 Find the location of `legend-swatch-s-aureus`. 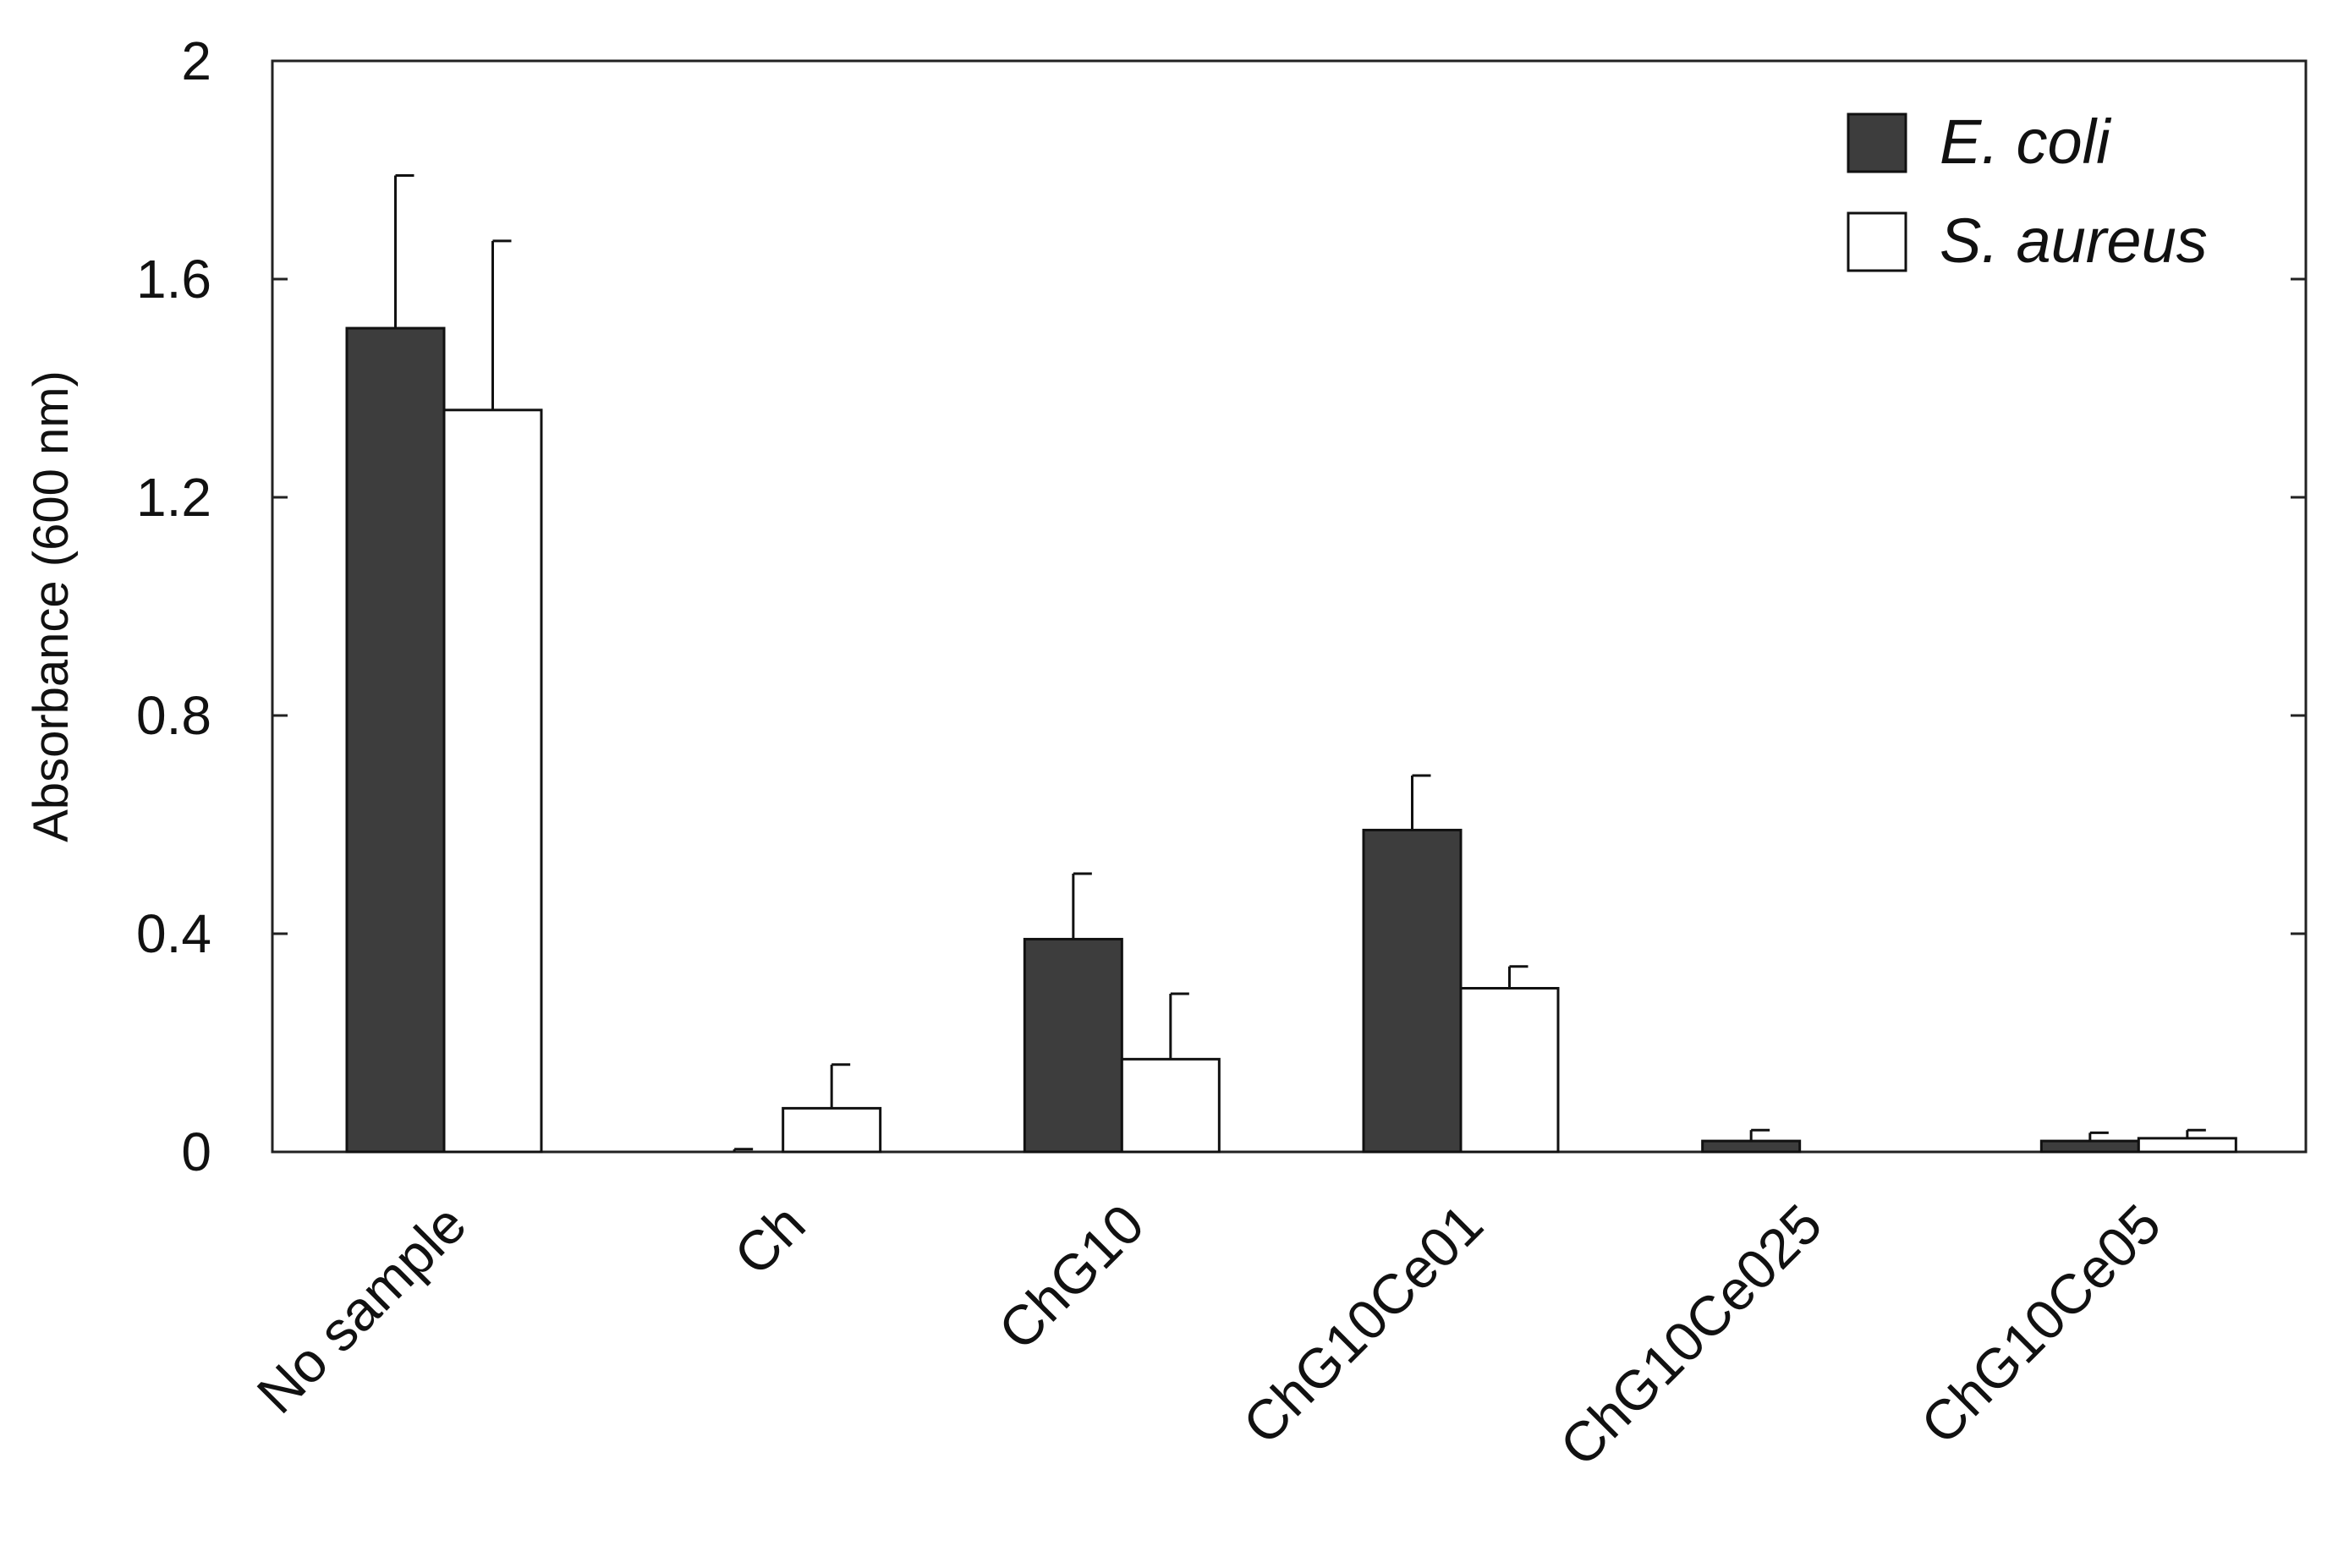

legend-swatch-s-aureus is located at coordinates (1877, 242).